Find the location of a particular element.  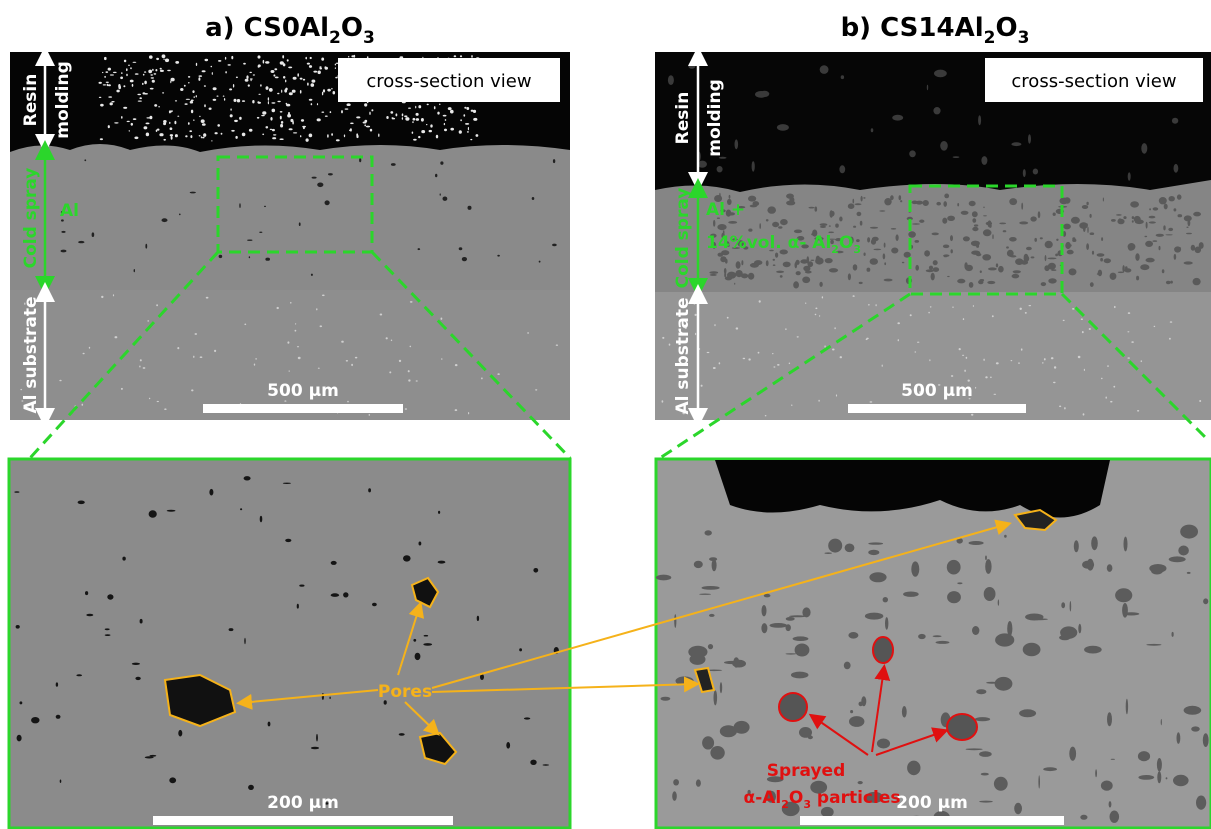

scale-bar is located at coordinates (303, 408).